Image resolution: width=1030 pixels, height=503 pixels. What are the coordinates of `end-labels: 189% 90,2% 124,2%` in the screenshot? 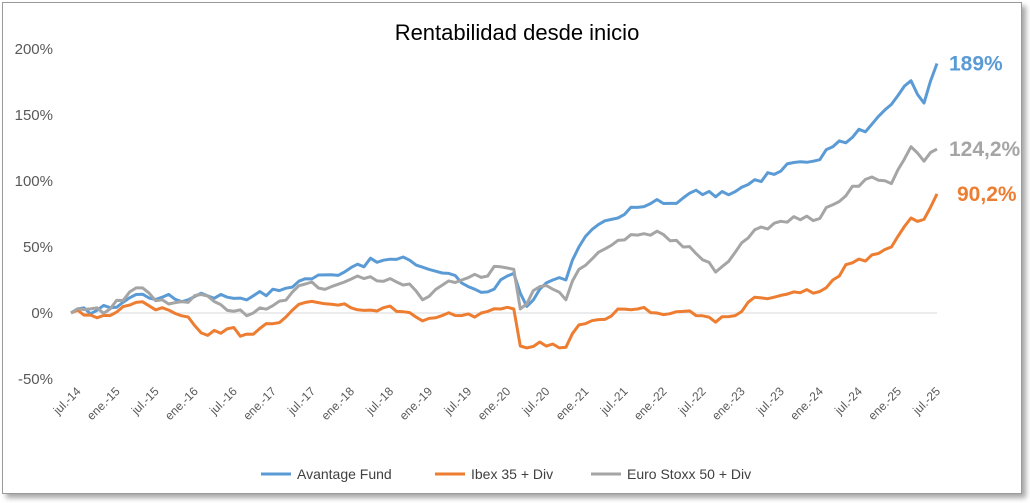 It's located at (985, 129).